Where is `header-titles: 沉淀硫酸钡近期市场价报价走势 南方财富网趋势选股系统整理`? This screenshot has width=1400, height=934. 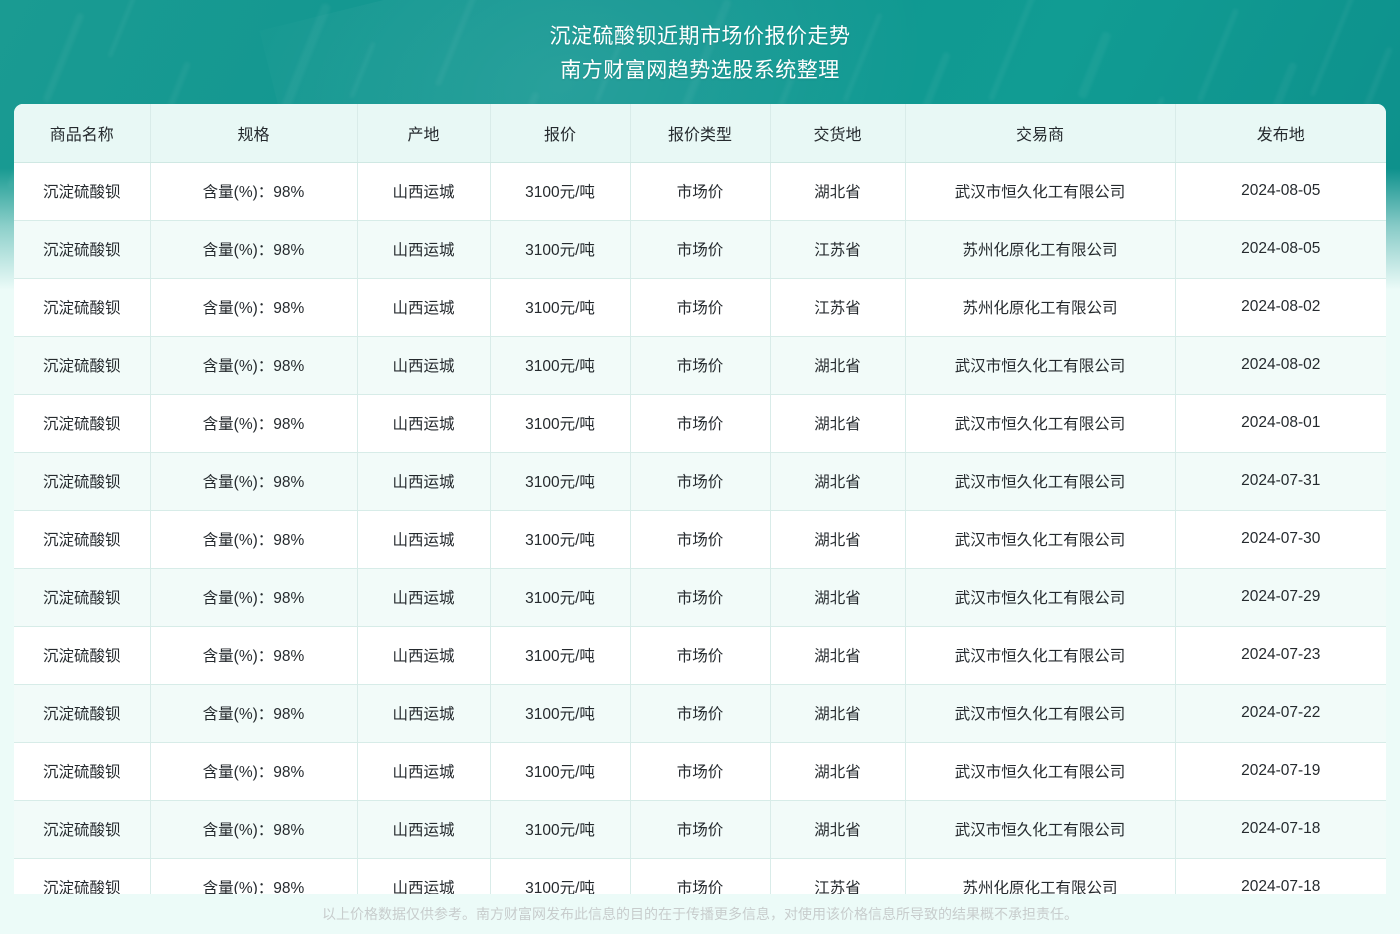
header-titles: 沉淀硫酸钡近期市场价报价走势 南方财富网趋势选股系统整理 is located at coordinates (700, 54).